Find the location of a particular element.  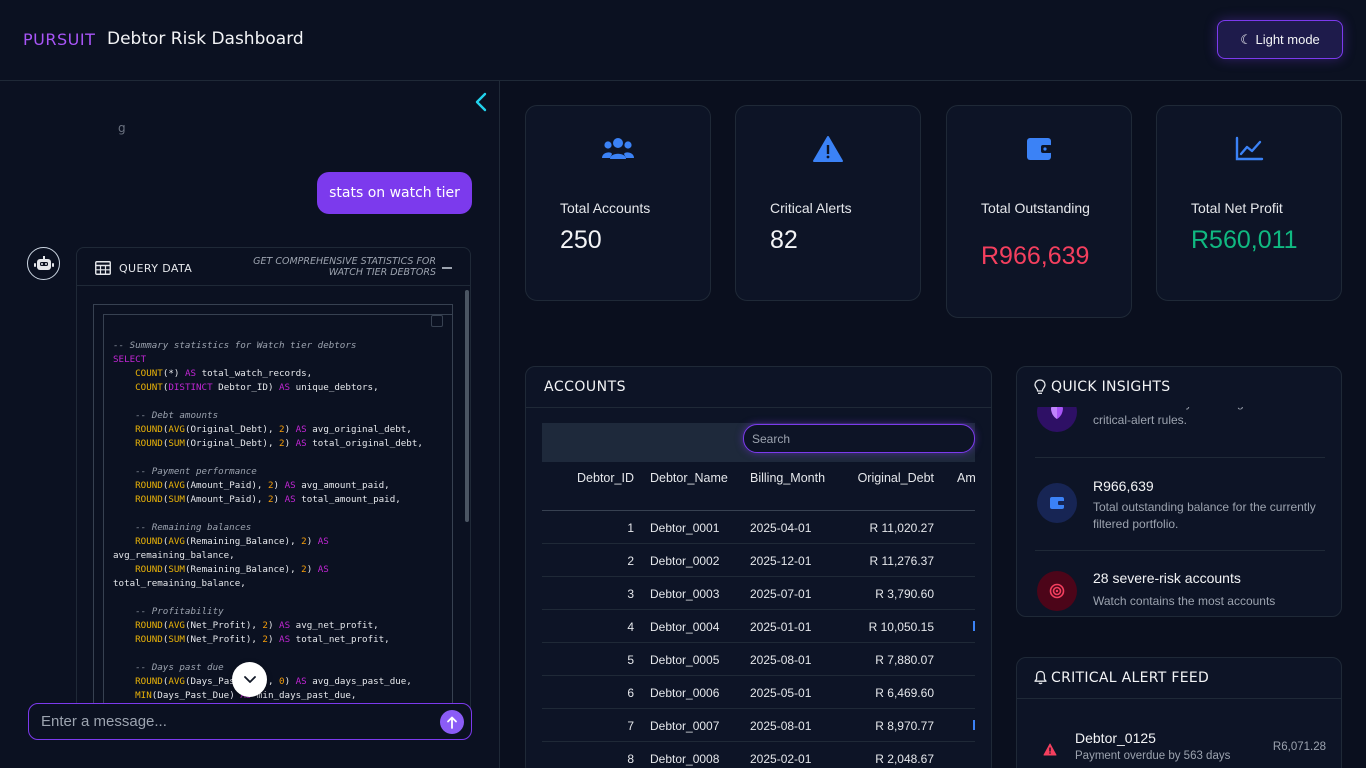

user-message-text: stats on watch tier is located at coordinates (394, 193).